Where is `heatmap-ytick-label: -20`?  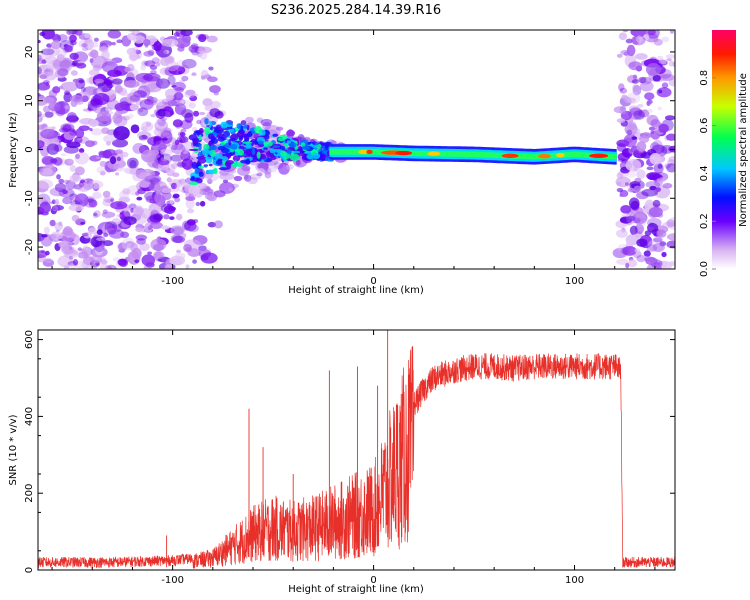 heatmap-ytick-label: -20 is located at coordinates (29, 247).